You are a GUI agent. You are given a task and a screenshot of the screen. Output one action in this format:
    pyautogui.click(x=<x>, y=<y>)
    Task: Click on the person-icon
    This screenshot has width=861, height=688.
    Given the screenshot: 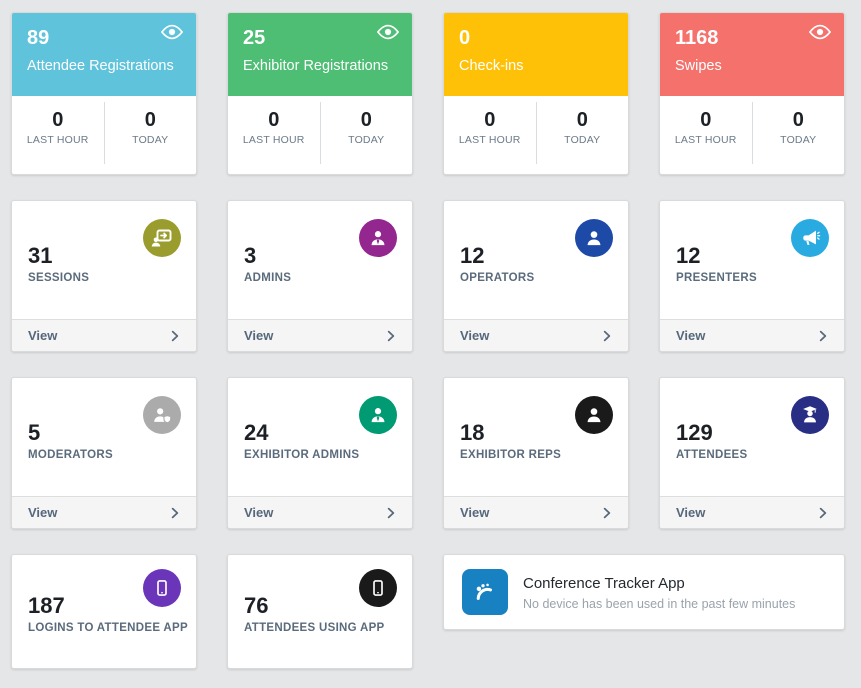 What is the action you would take?
    pyautogui.click(x=594, y=238)
    